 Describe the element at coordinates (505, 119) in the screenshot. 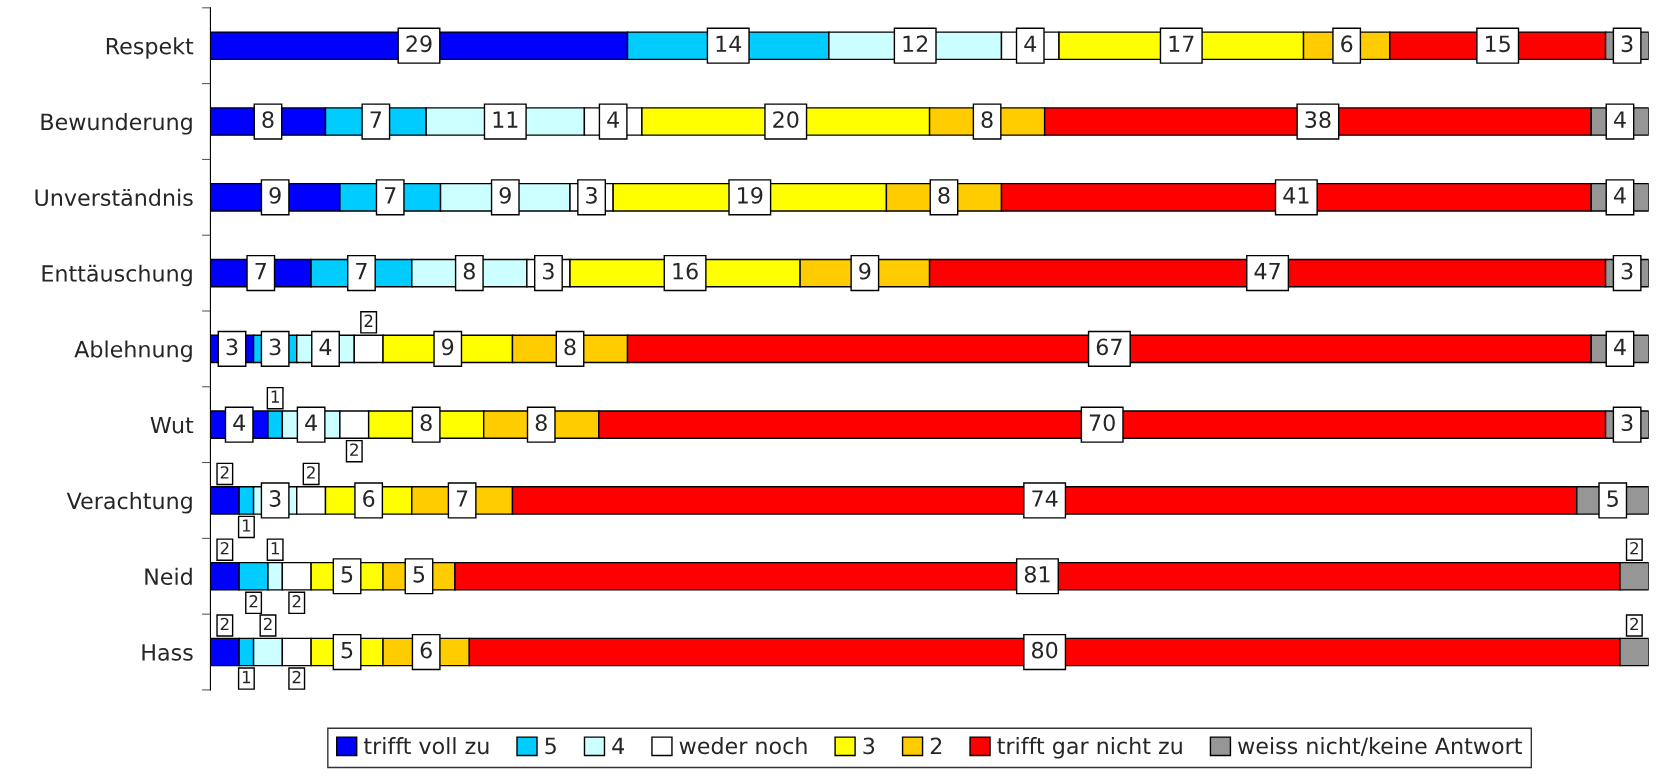

I see `data-label: 11` at that location.